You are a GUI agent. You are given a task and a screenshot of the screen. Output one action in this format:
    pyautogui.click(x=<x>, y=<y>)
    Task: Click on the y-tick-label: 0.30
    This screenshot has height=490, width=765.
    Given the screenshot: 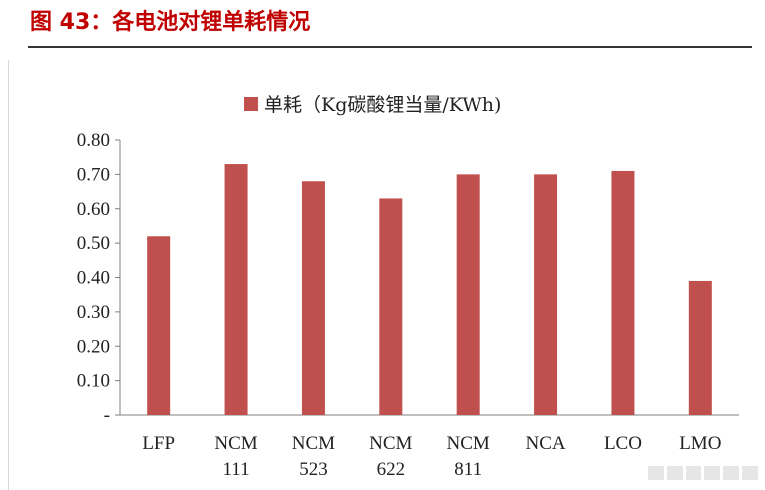 What is the action you would take?
    pyautogui.click(x=93, y=312)
    